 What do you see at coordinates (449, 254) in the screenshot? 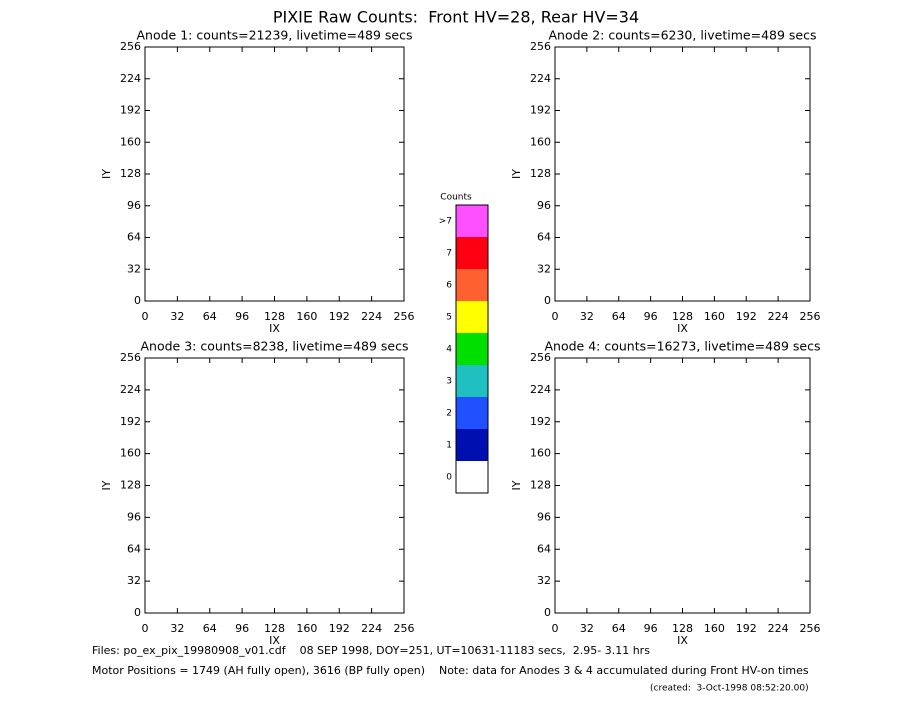
I see `colorbar-label: 7` at bounding box center [449, 254].